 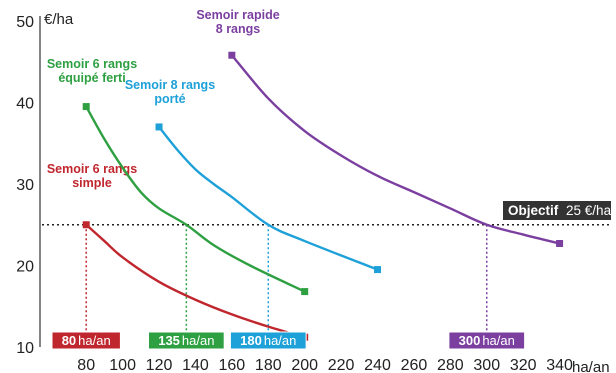 I want to click on crossing-badge-value: 80, so click(x=69, y=340).